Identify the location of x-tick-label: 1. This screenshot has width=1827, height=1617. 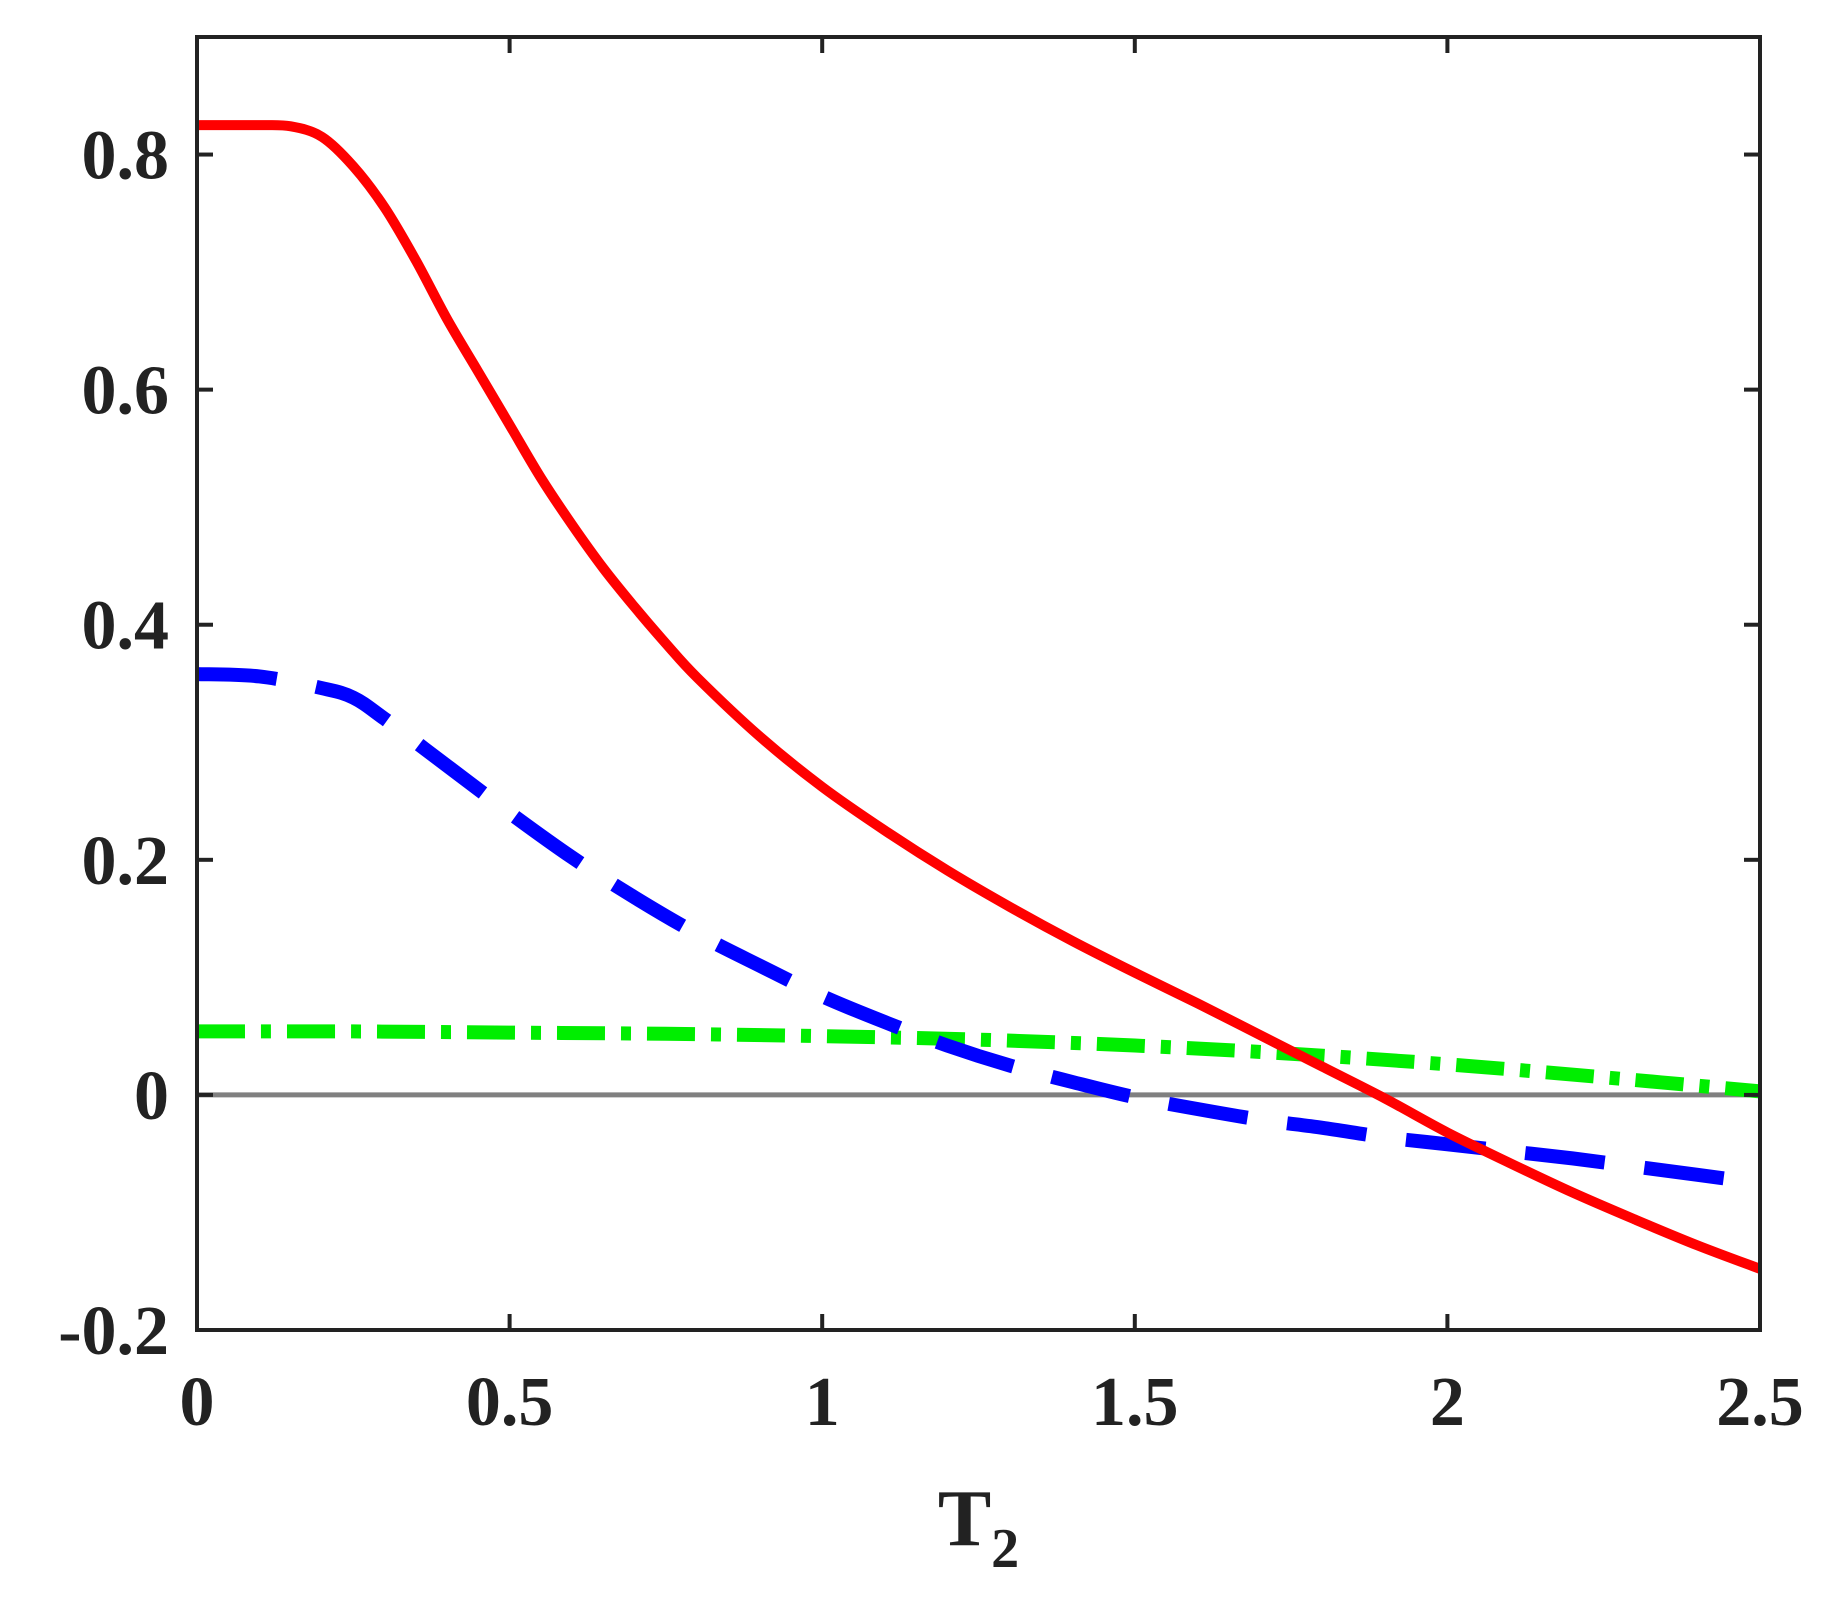
(822, 1402).